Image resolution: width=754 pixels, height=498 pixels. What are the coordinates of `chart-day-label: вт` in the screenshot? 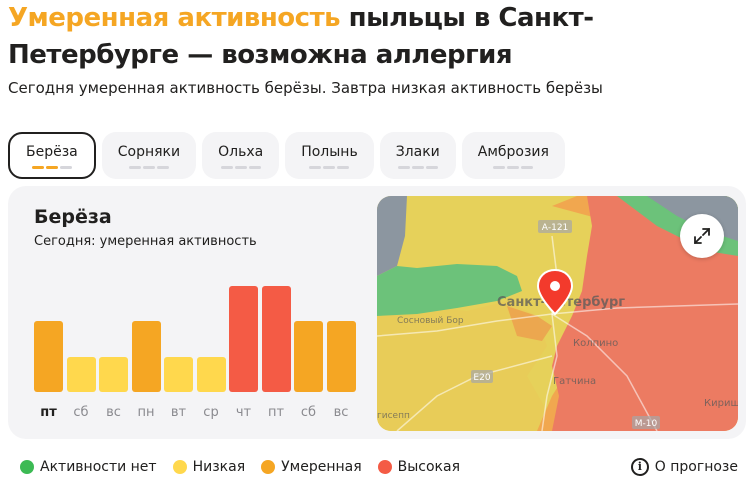 It's located at (178, 412).